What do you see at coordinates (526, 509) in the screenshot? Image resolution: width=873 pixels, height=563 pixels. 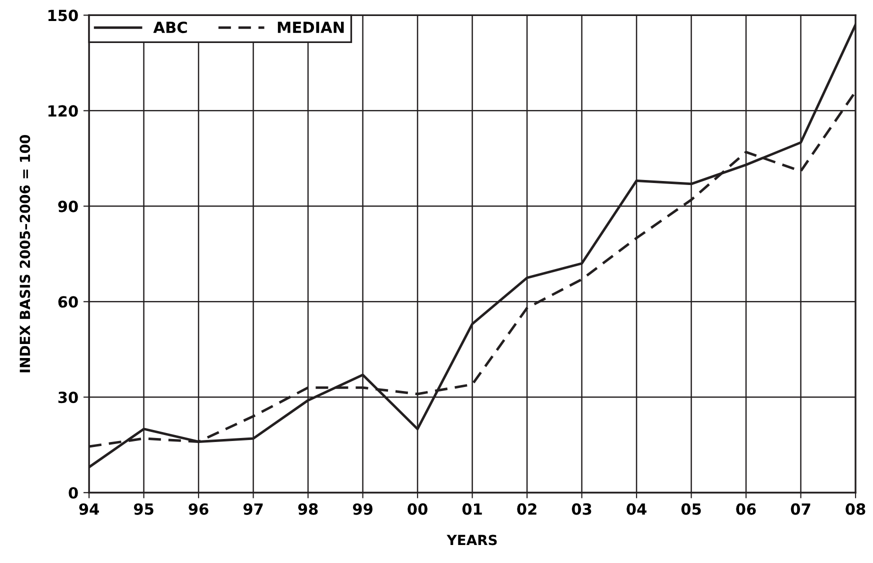 I see `x-tick-label: 02` at bounding box center [526, 509].